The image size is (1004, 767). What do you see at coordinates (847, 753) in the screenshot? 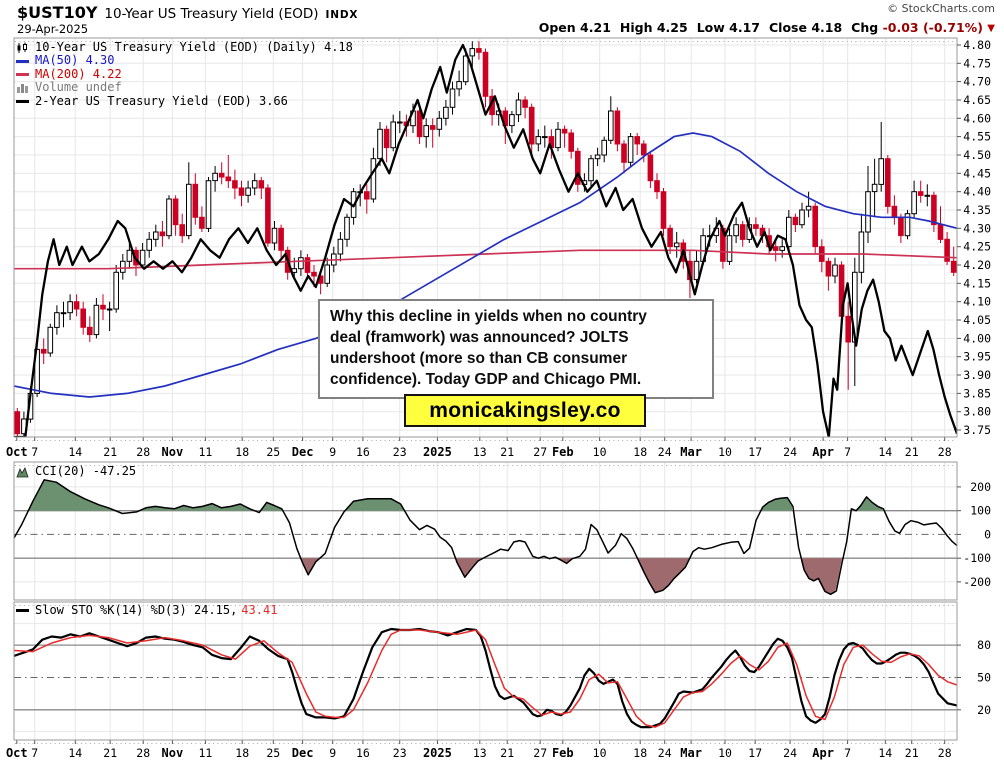
I see `svg-text: 7` at bounding box center [847, 753].